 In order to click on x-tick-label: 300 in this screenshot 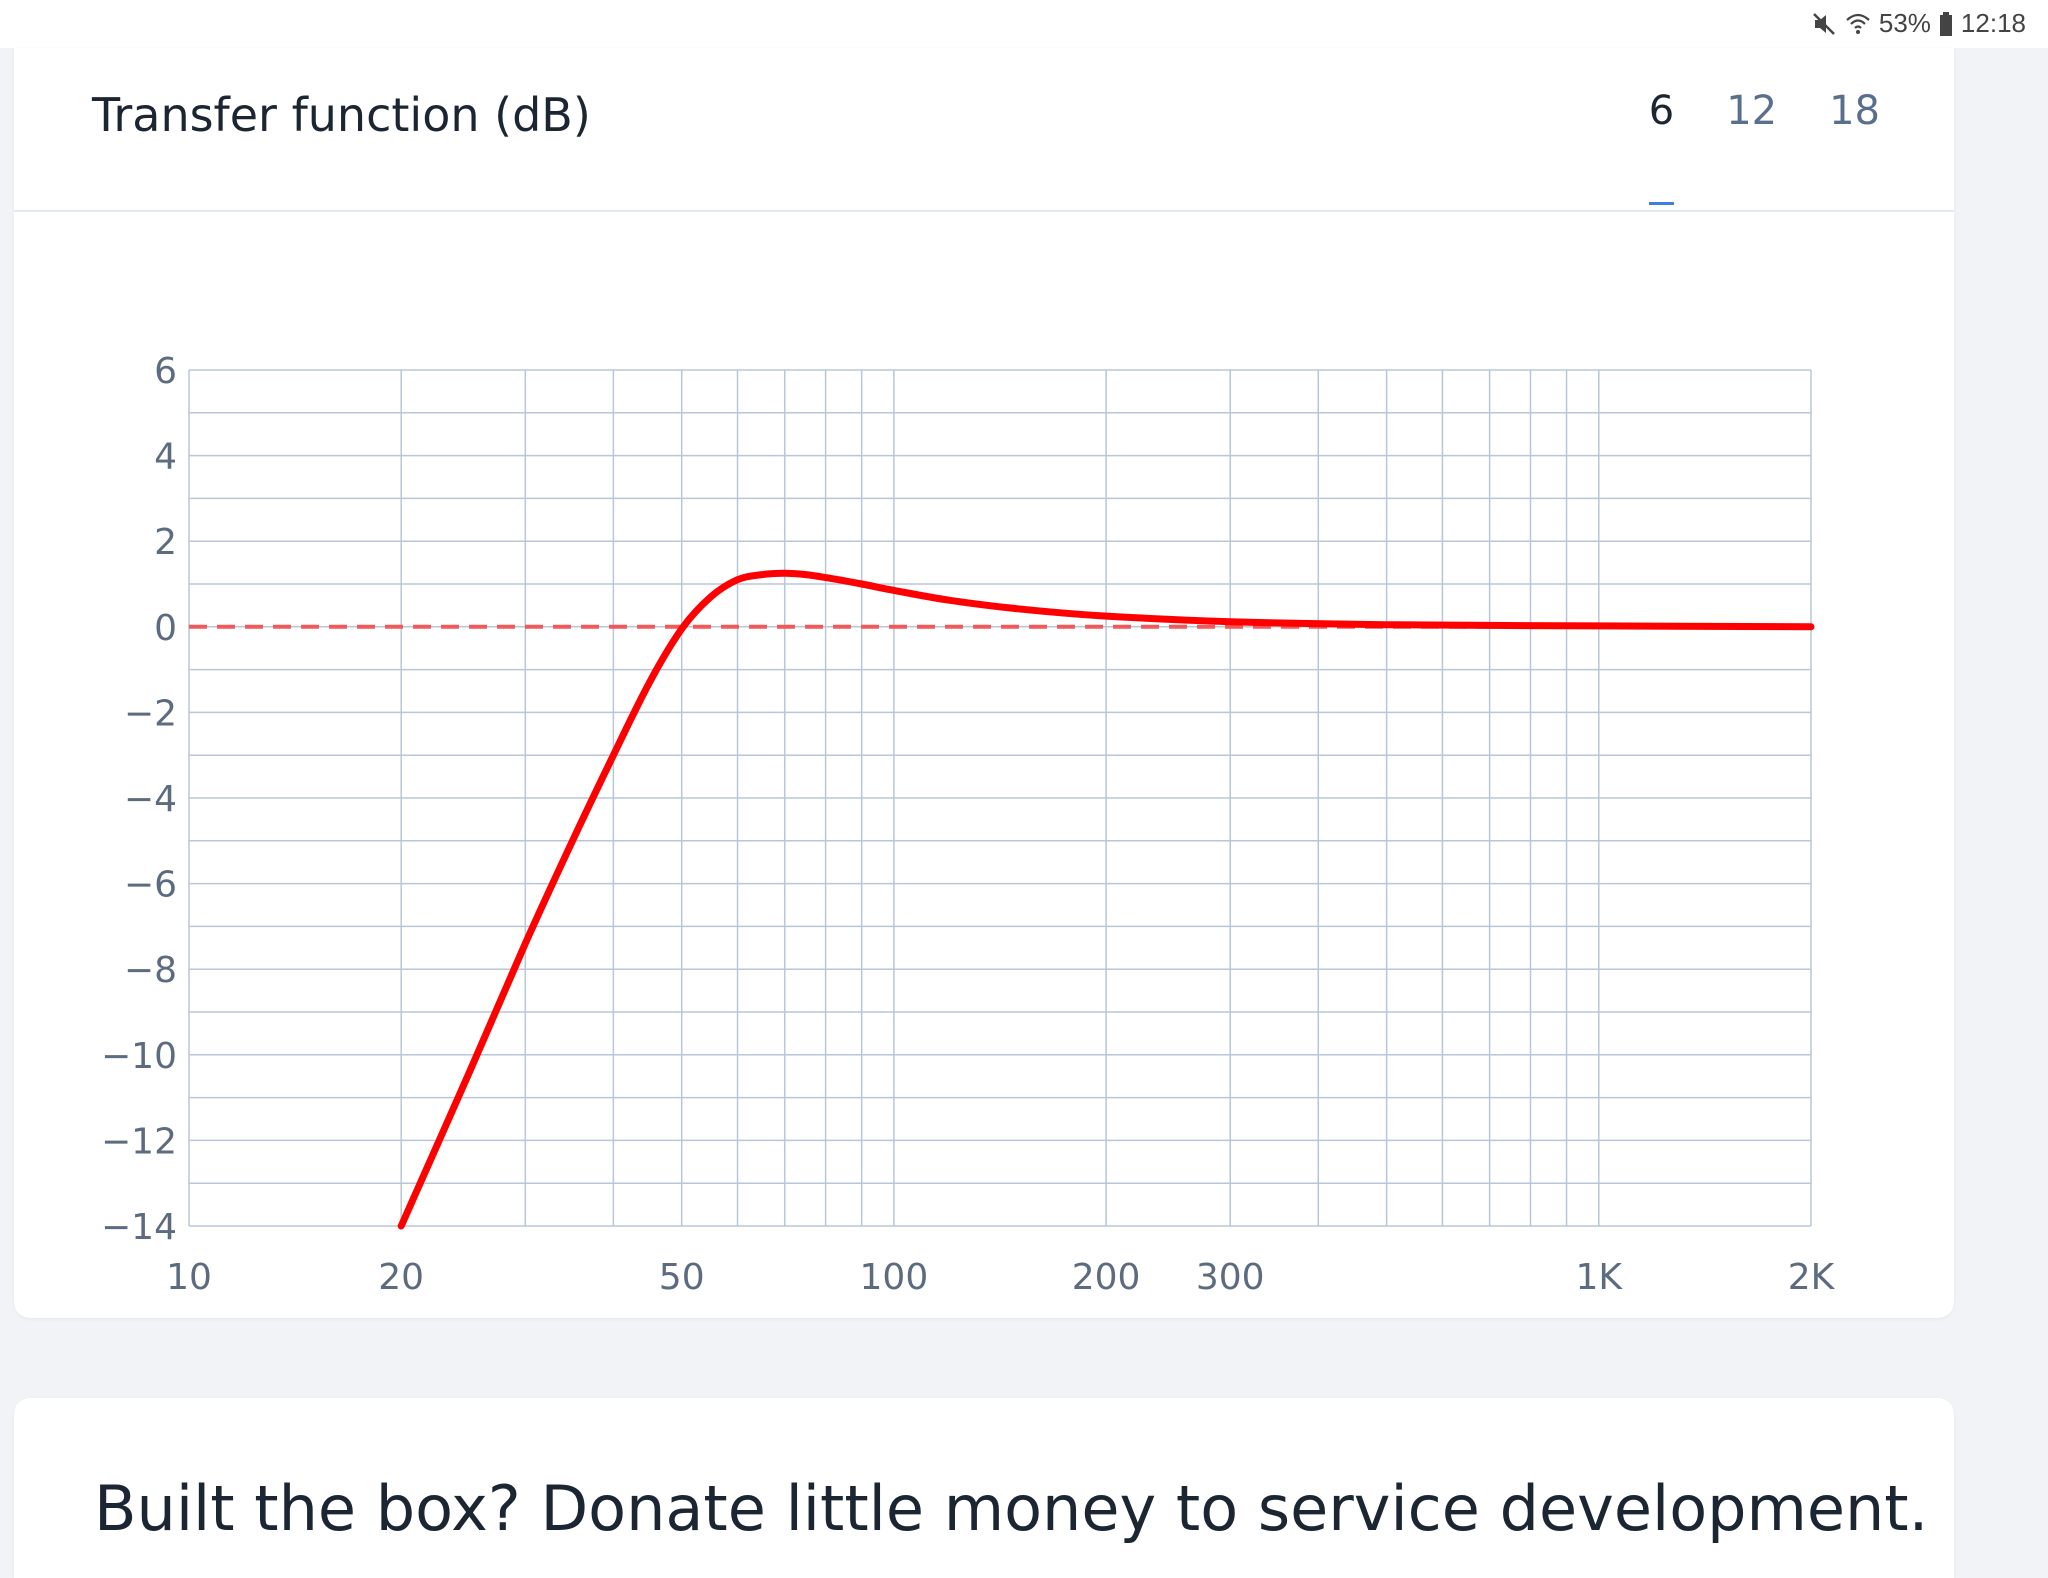, I will do `click(1230, 1277)`.